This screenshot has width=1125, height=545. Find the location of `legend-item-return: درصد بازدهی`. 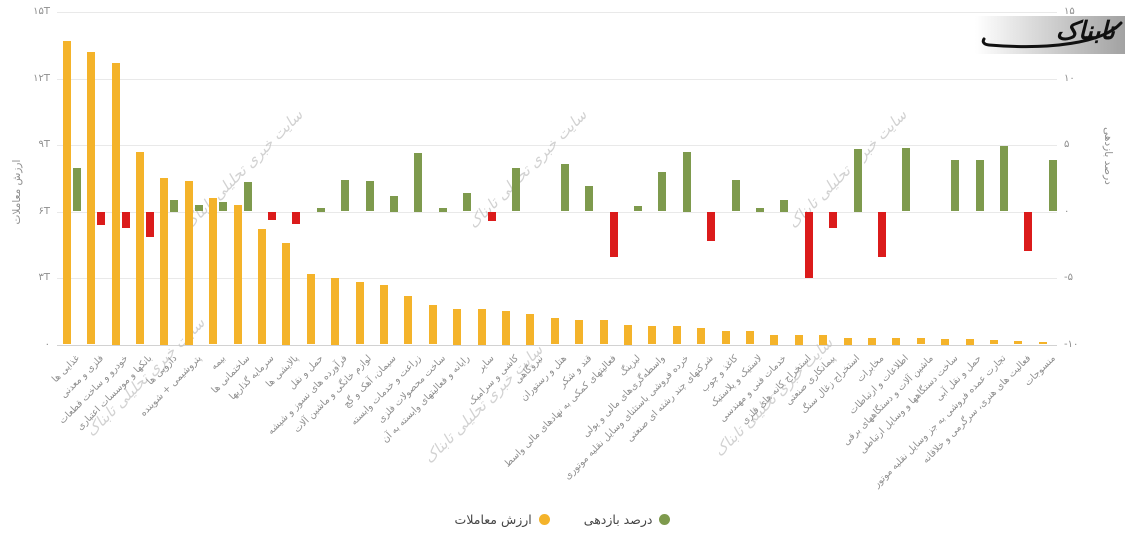

legend-item-return: درصد بازدهی is located at coordinates (627, 519).